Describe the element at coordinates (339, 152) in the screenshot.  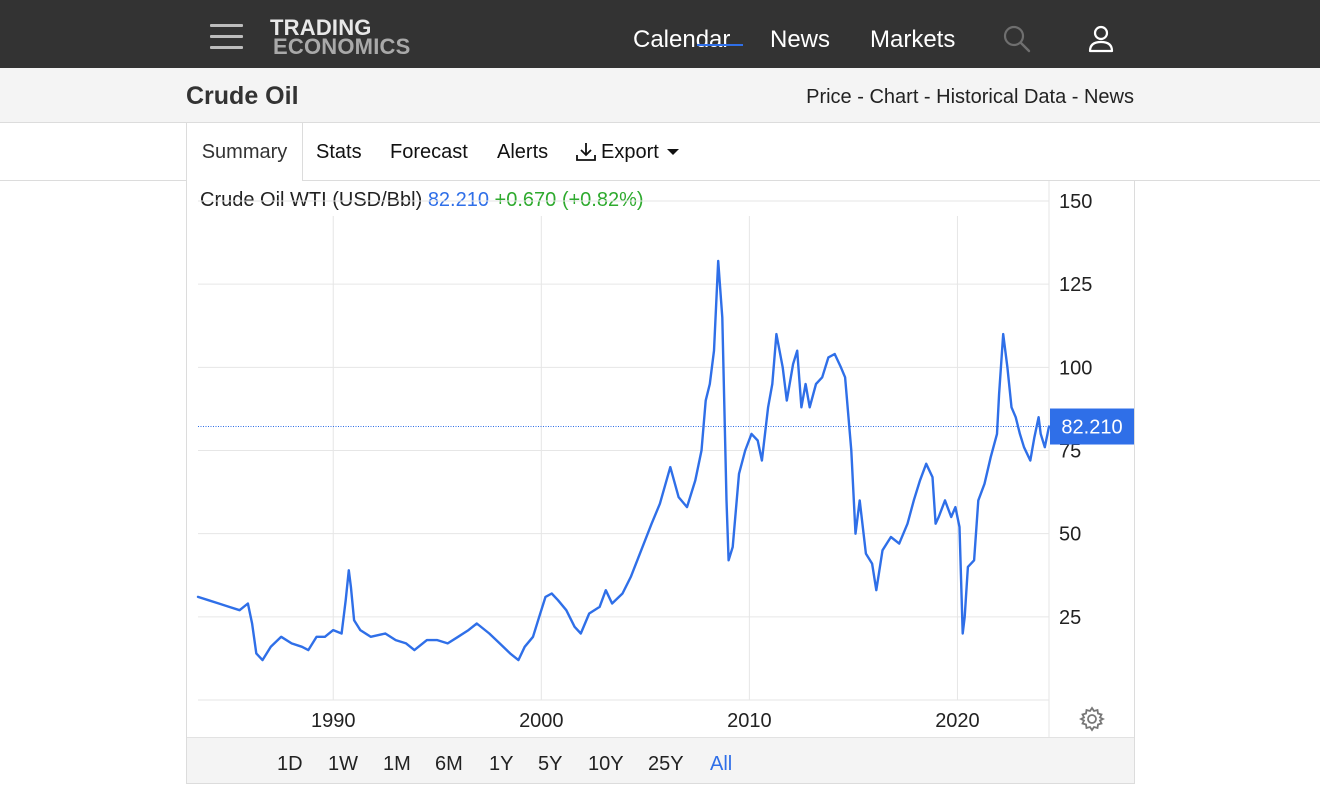
I see `tab-stats: Stats` at that location.